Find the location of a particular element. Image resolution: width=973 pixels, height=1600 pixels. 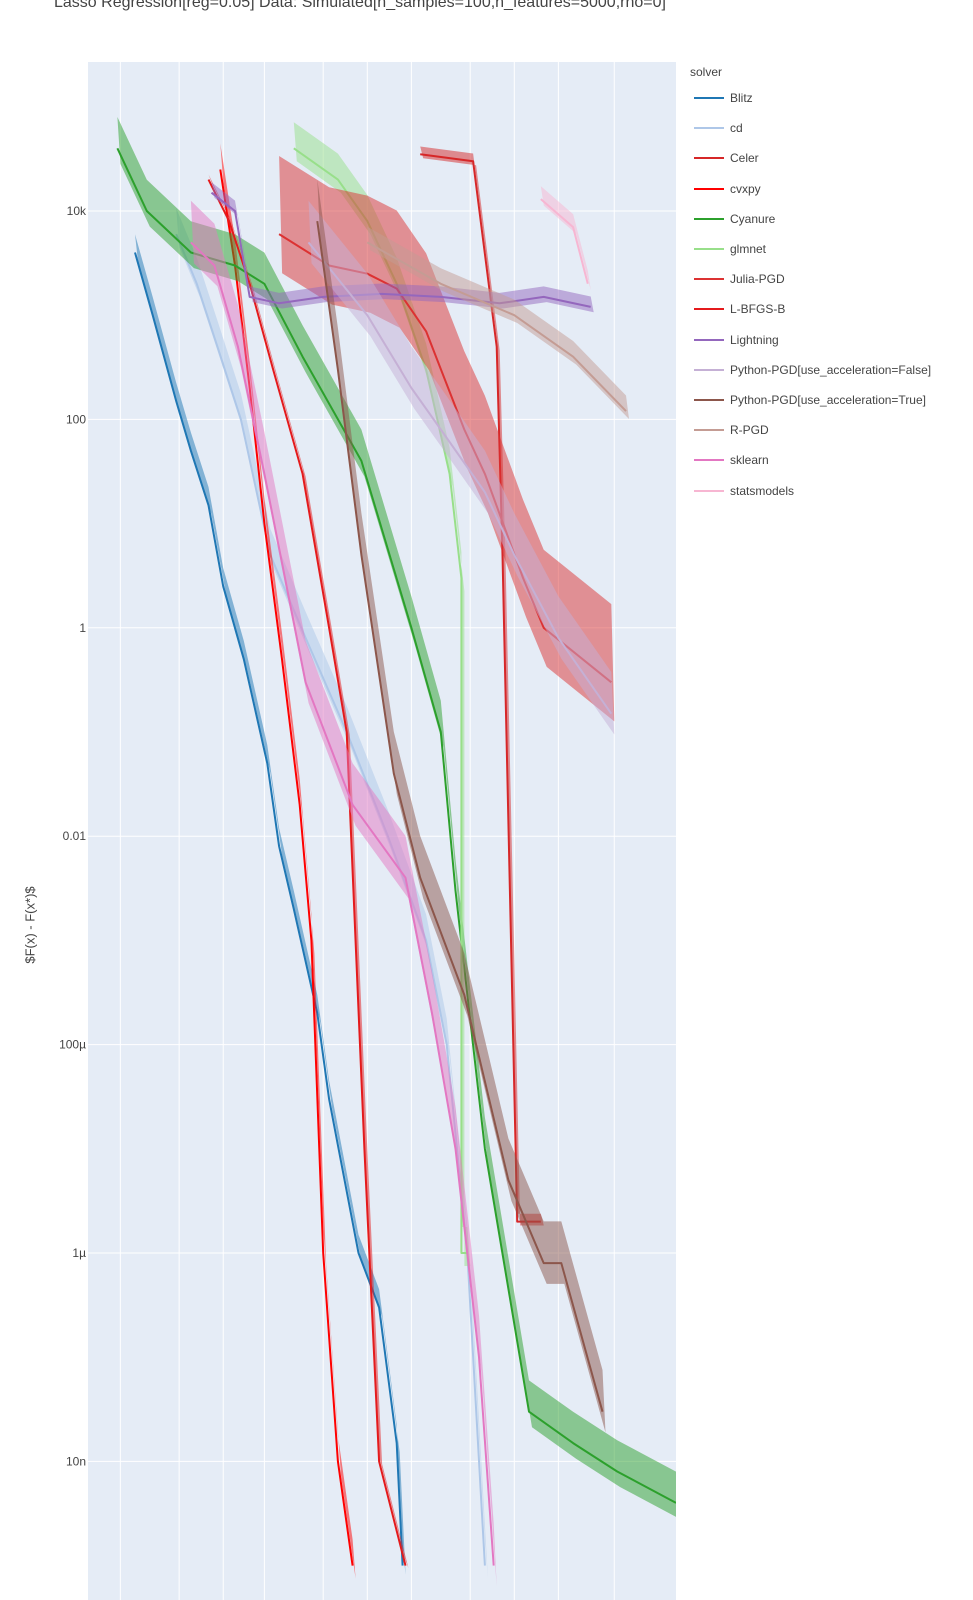

y-tick-label: 10k is located at coordinates (77, 211).